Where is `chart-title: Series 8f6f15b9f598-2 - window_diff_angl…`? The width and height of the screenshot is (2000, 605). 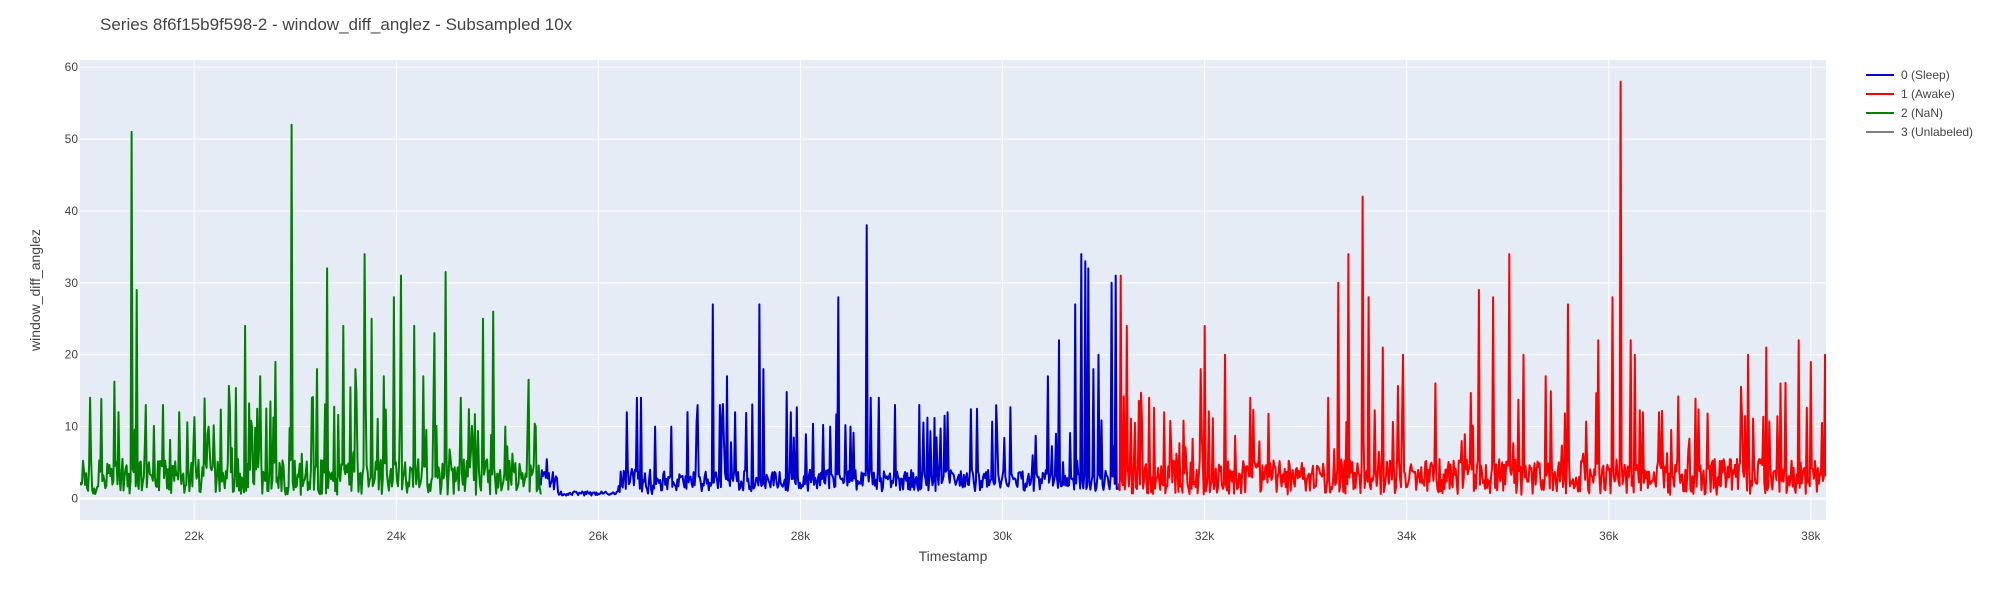 chart-title: Series 8f6f15b9f598-2 - window_diff_angl… is located at coordinates (336, 24).